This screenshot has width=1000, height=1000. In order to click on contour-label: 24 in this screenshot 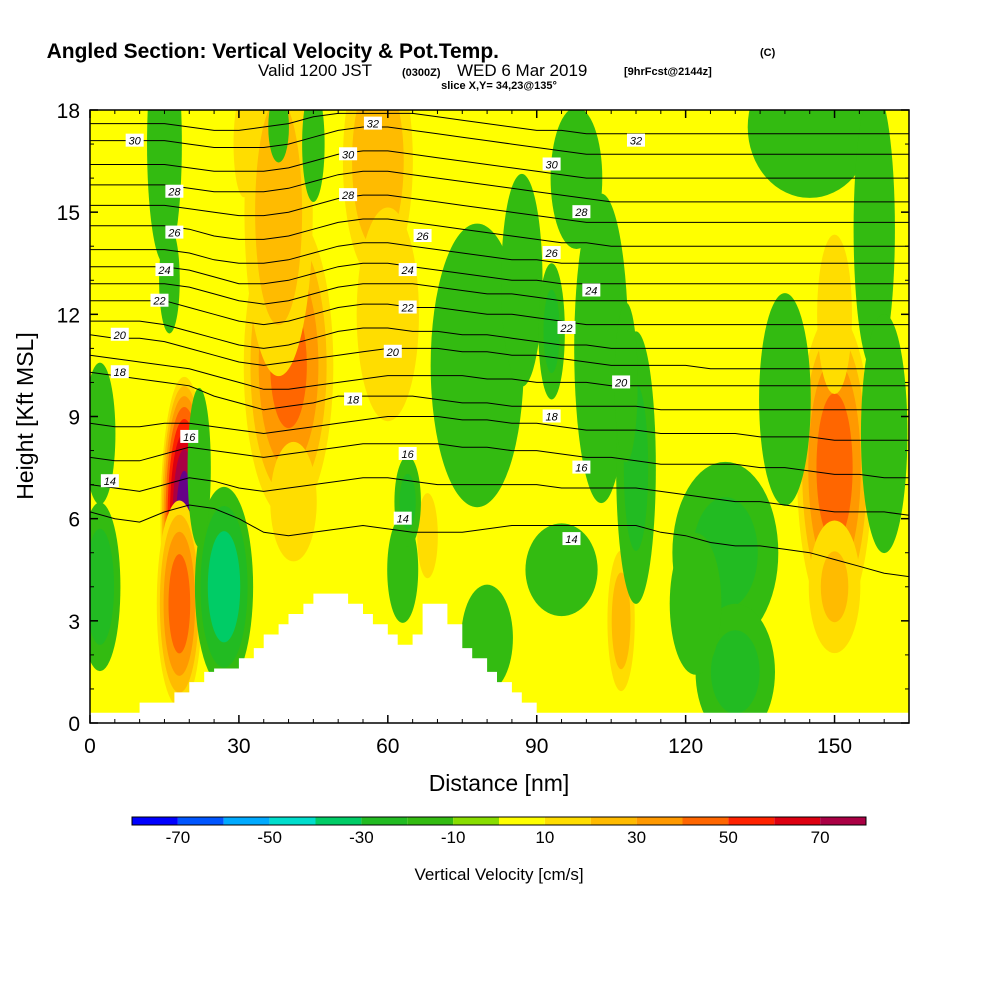, I will do `click(407, 270)`.